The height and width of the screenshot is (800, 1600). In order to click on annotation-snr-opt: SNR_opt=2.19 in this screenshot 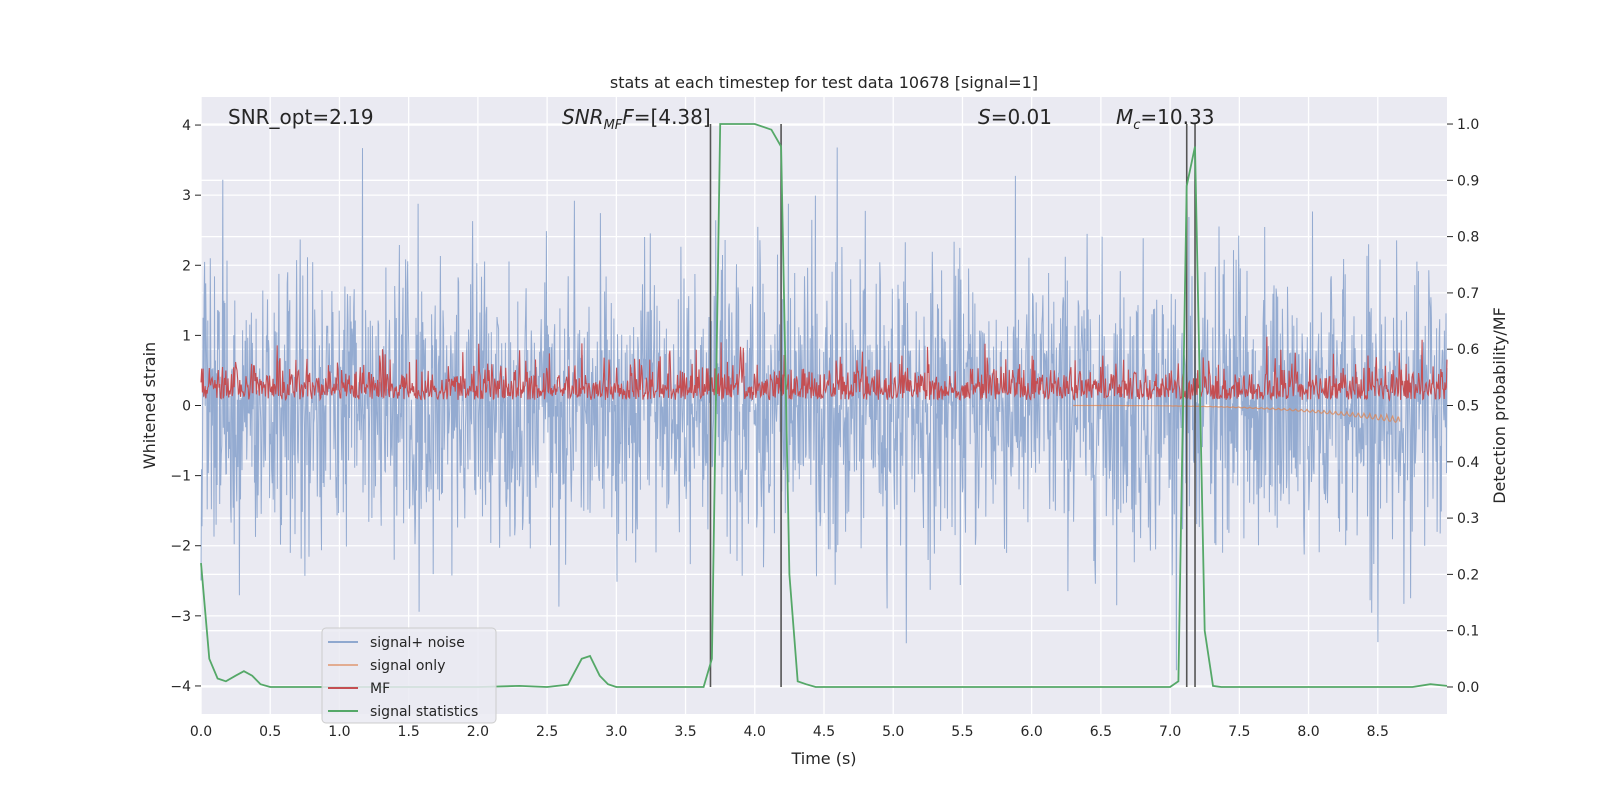, I will do `click(301, 117)`.